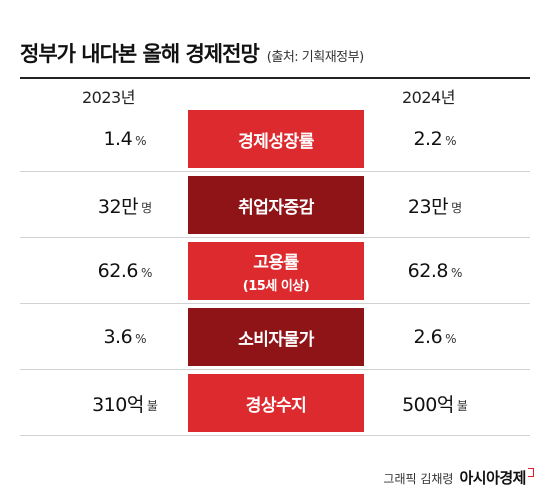 This screenshot has height=503, width=550. I want to click on header: 정부가 내다본 올해 경제전망 (출처: 기획재정부), so click(192, 53).